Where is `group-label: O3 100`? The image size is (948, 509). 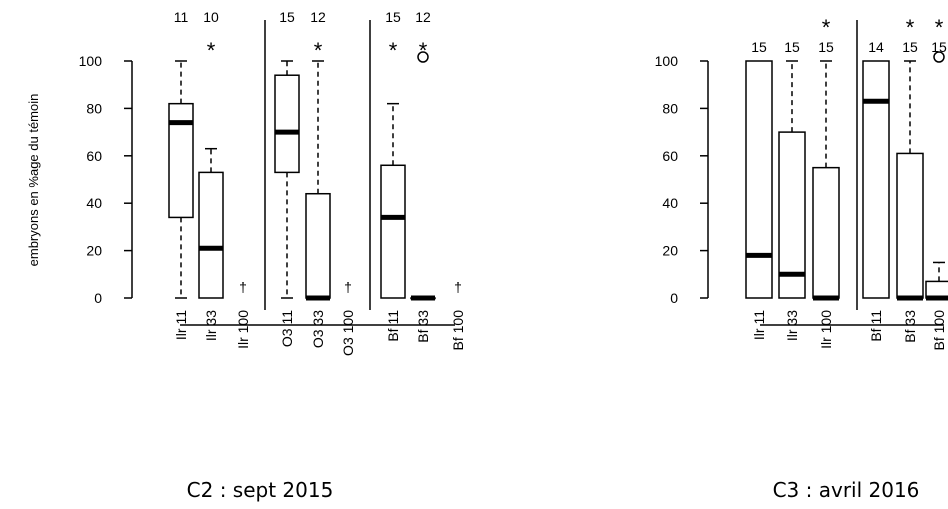 group-label: O3 100 is located at coordinates (348, 333).